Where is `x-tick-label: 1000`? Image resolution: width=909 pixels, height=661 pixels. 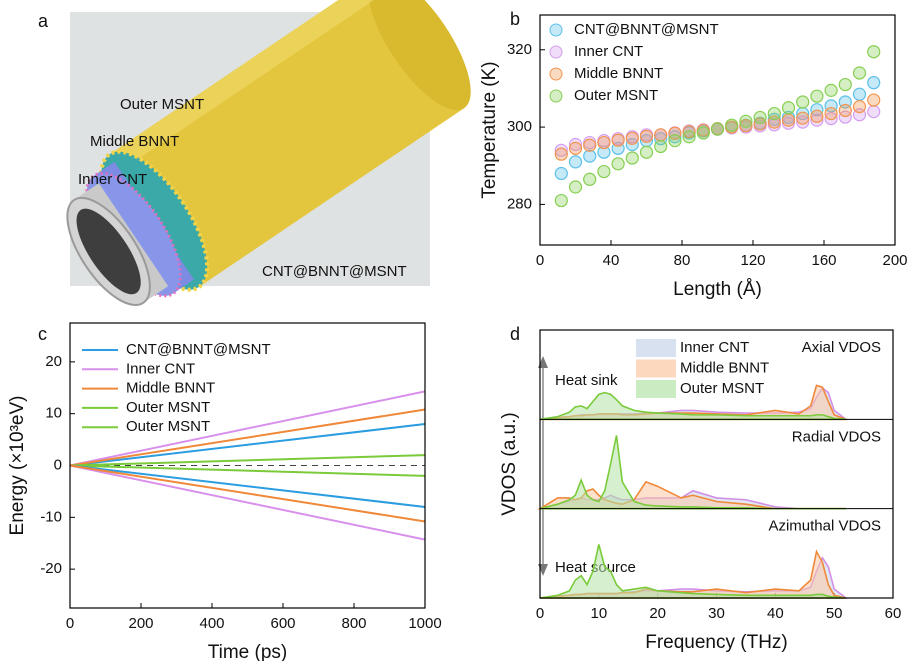 x-tick-label: 1000 is located at coordinates (424, 623).